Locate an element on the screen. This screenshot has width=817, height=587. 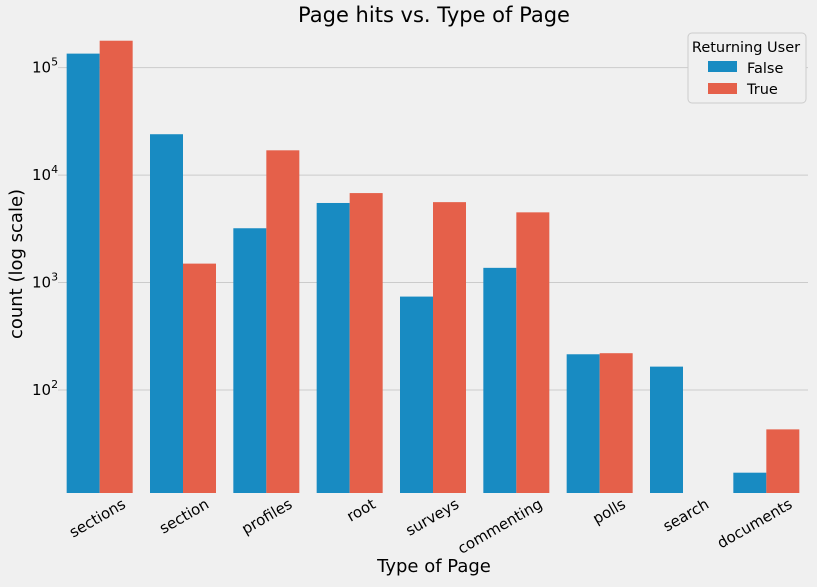
bar-root-false is located at coordinates (333, 347).